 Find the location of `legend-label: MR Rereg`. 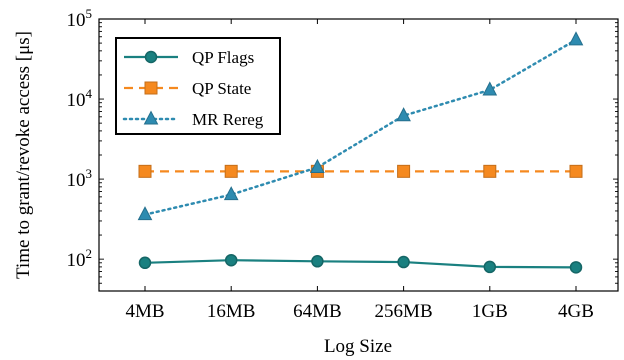

legend-label: MR Rereg is located at coordinates (228, 119).